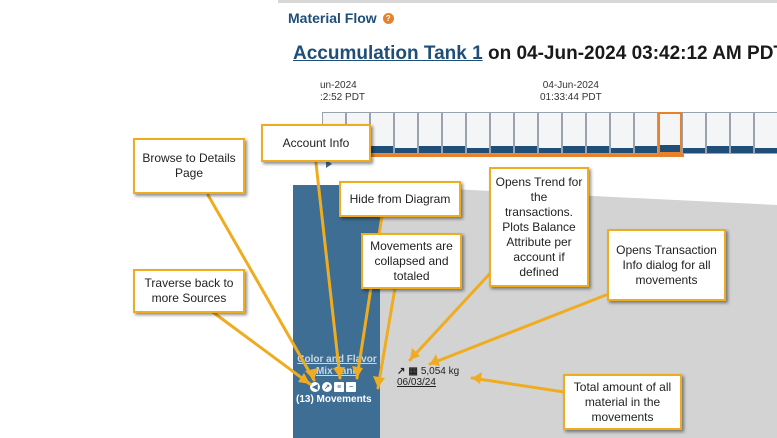 The height and width of the screenshot is (438, 777). Describe the element at coordinates (189, 166) in the screenshot. I see `callout-browse: Browse to Details Page` at that location.